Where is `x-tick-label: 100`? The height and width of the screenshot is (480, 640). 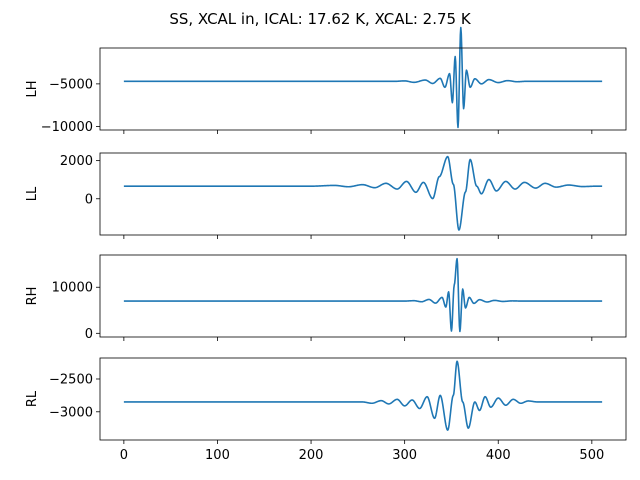
x-tick-label: 100 is located at coordinates (217, 455).